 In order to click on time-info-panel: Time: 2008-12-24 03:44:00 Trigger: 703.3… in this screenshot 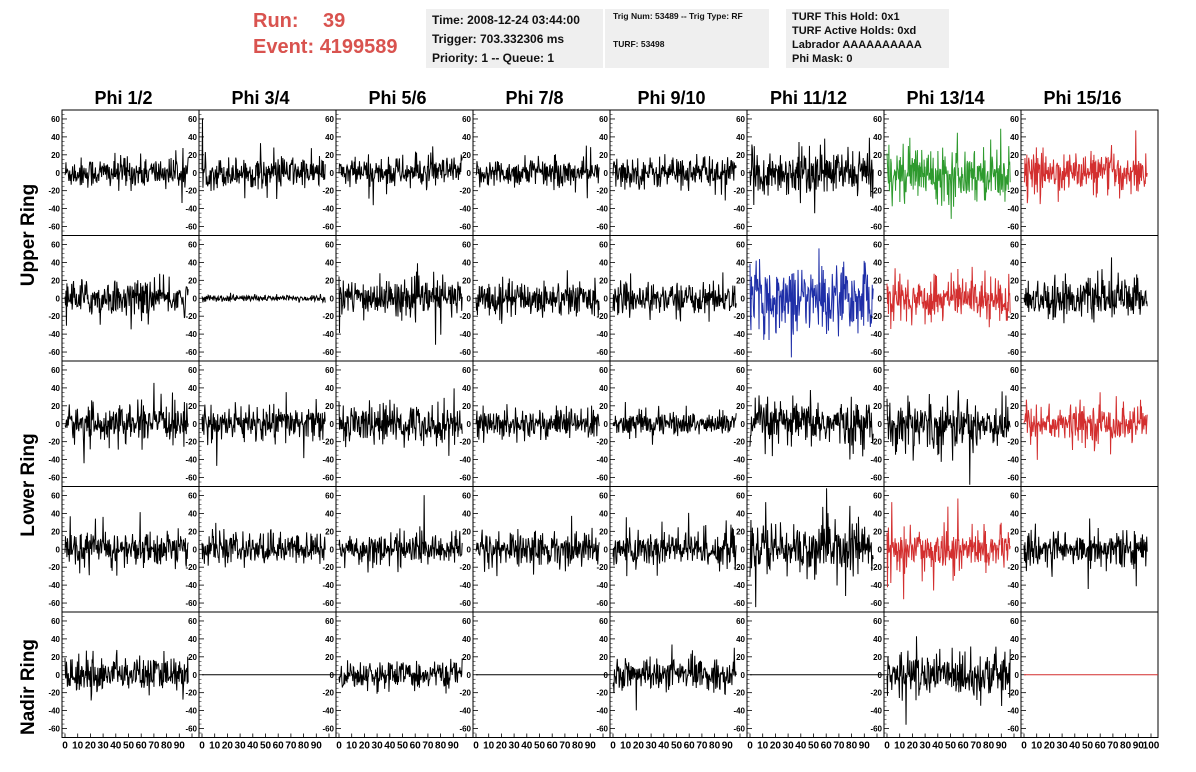, I will do `click(514, 38)`.